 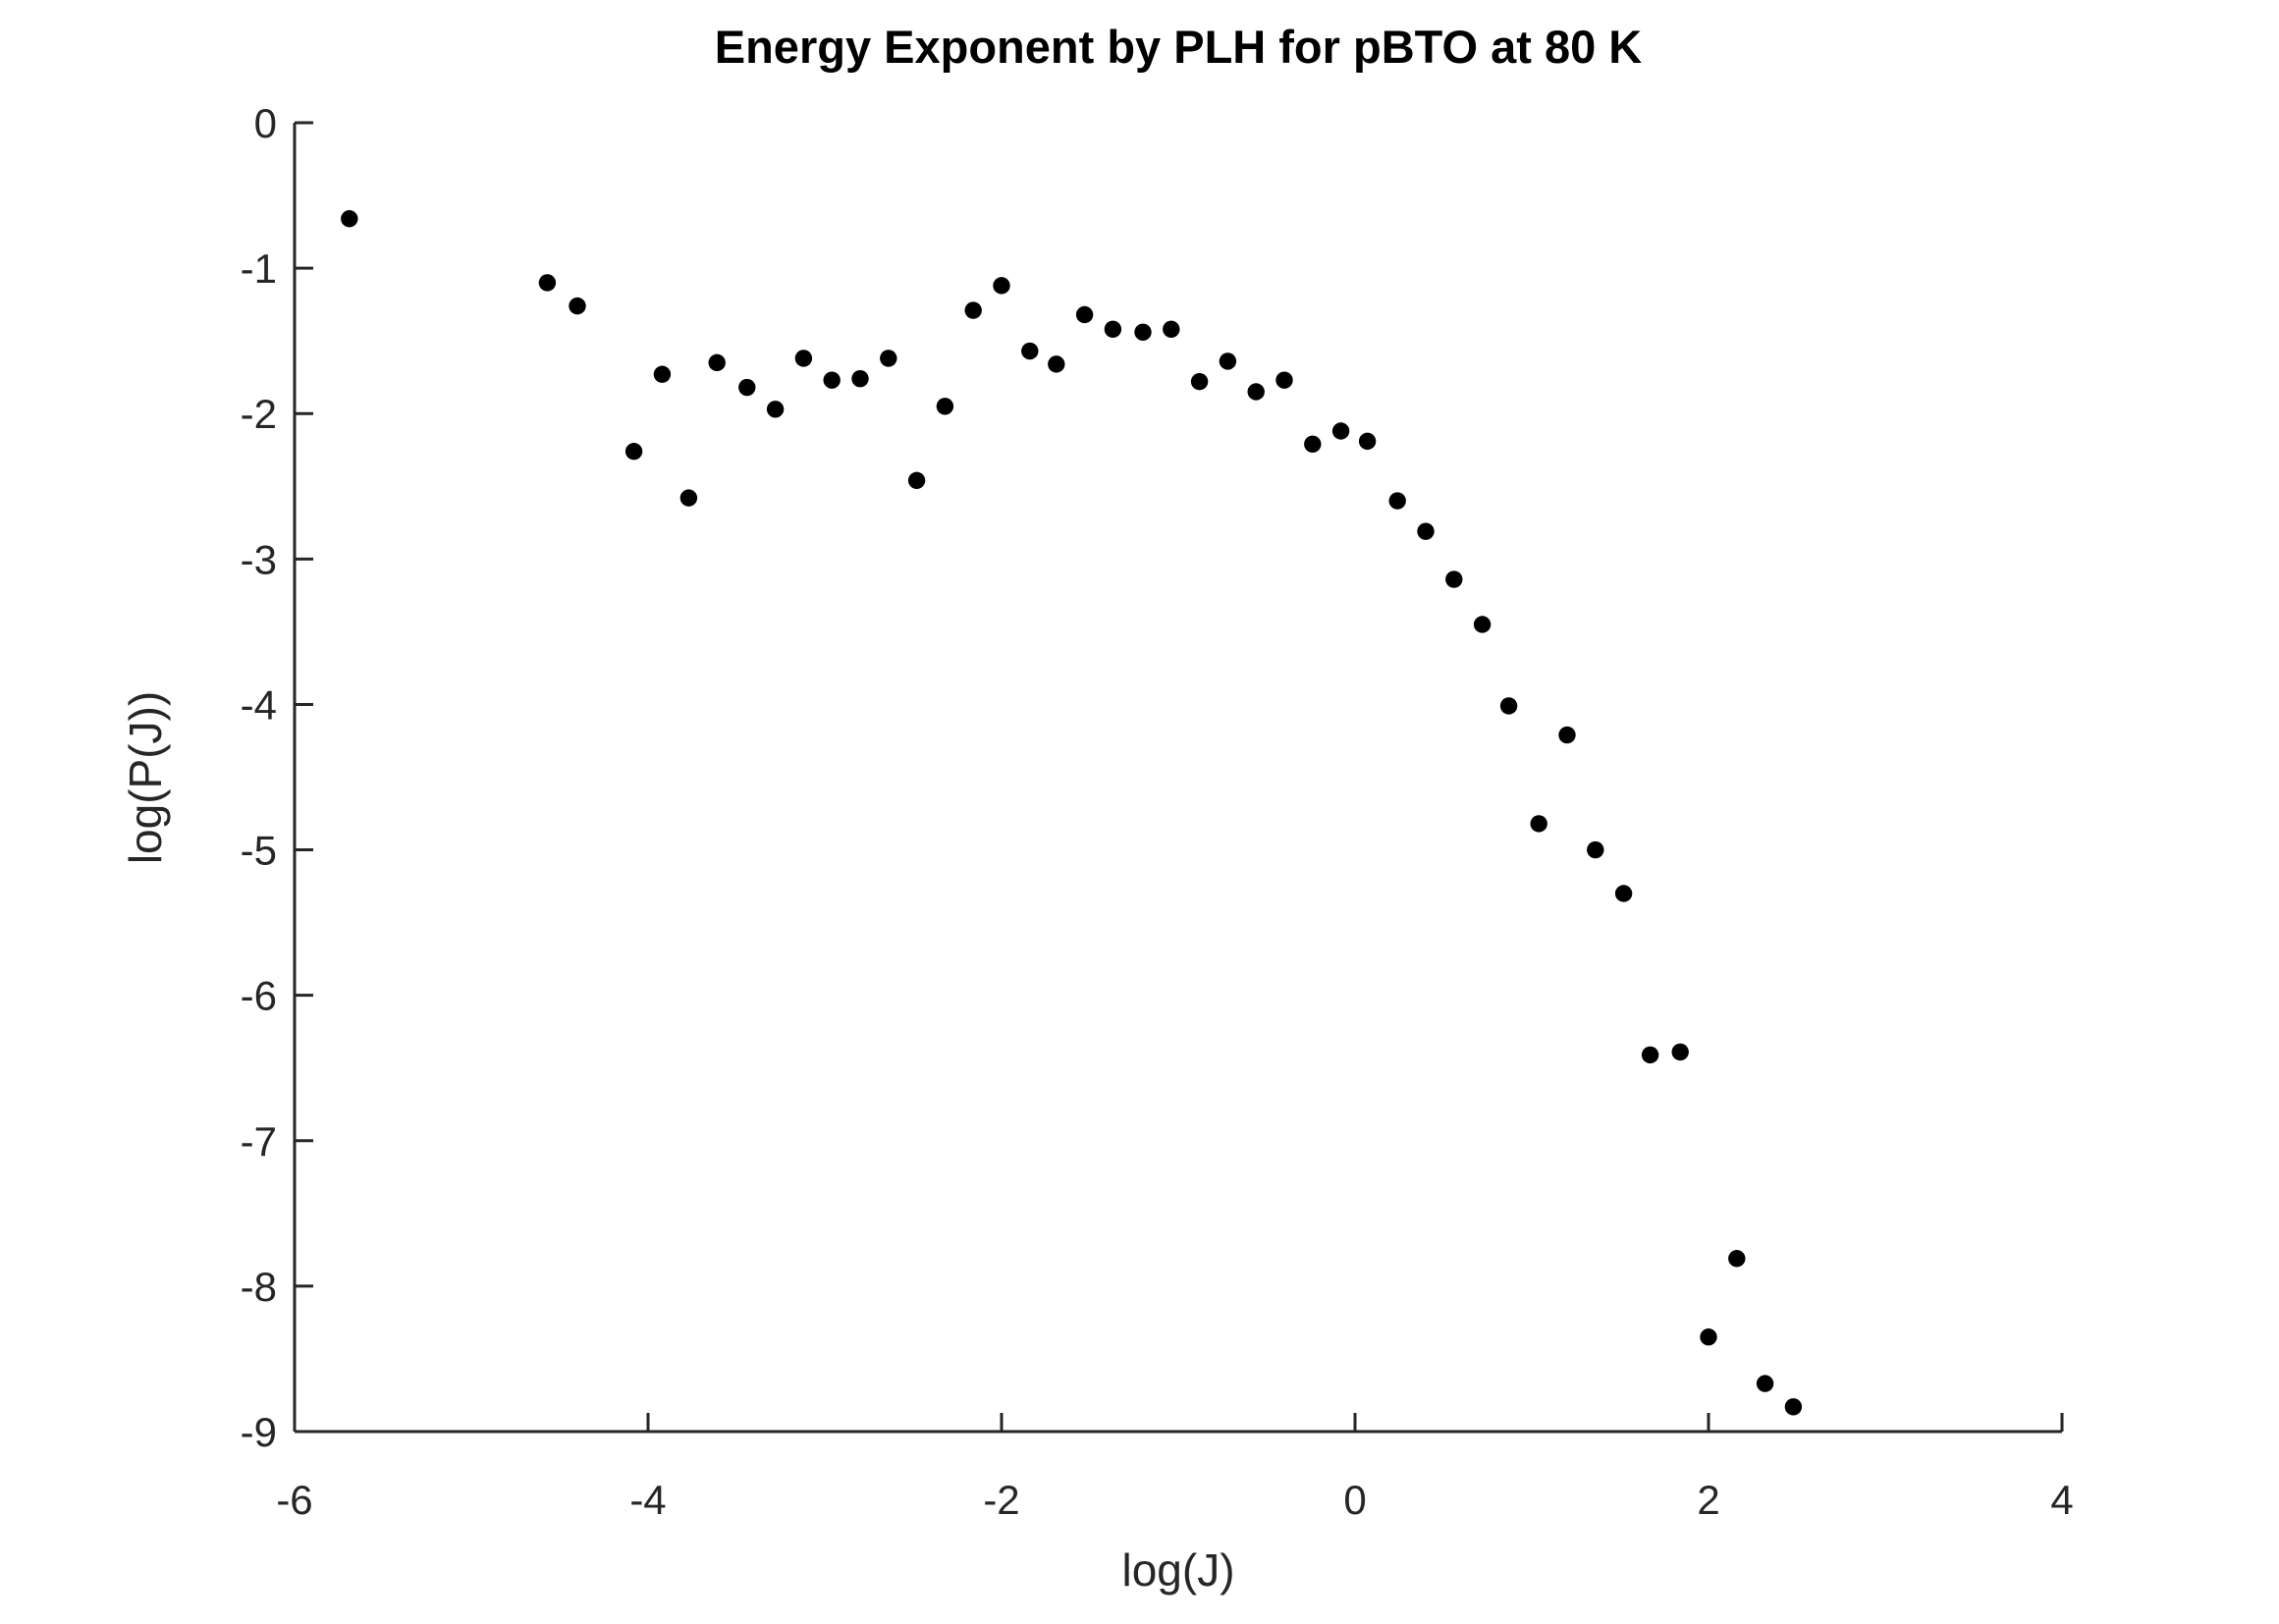 I want to click on y-tick-label: -2, so click(x=259, y=414).